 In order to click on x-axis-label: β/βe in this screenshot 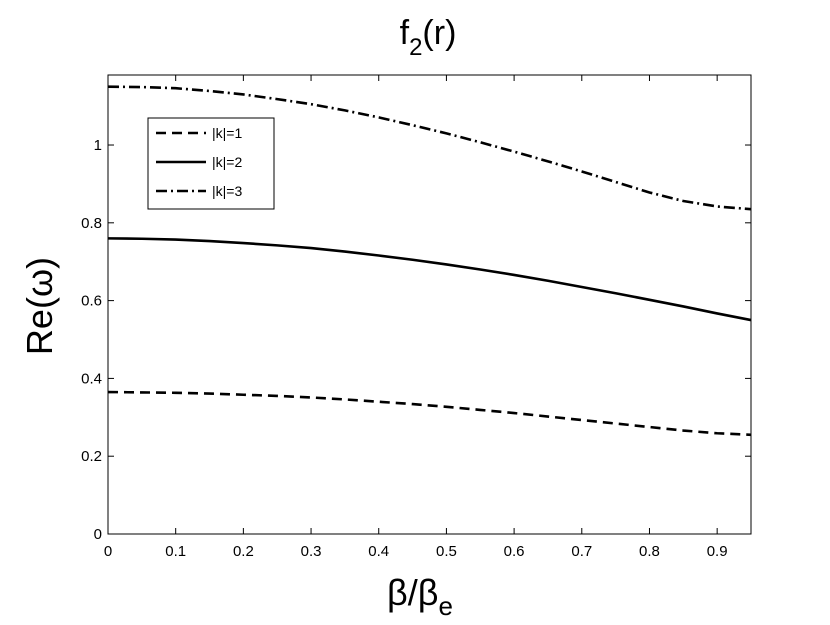, I will do `click(420, 596)`.